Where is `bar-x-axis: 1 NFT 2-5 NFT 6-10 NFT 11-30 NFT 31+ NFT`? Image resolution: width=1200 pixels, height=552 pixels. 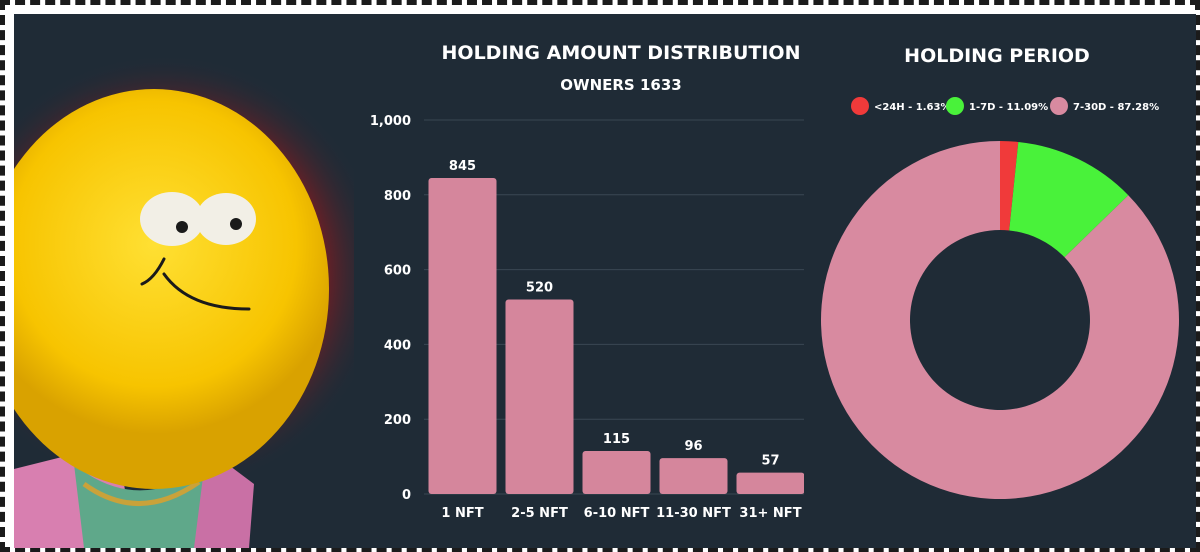
bar-x-axis: 1 NFT 2-5 NFT 6-10 NFT 11-30 NFT 31+ NFT is located at coordinates (621, 513).